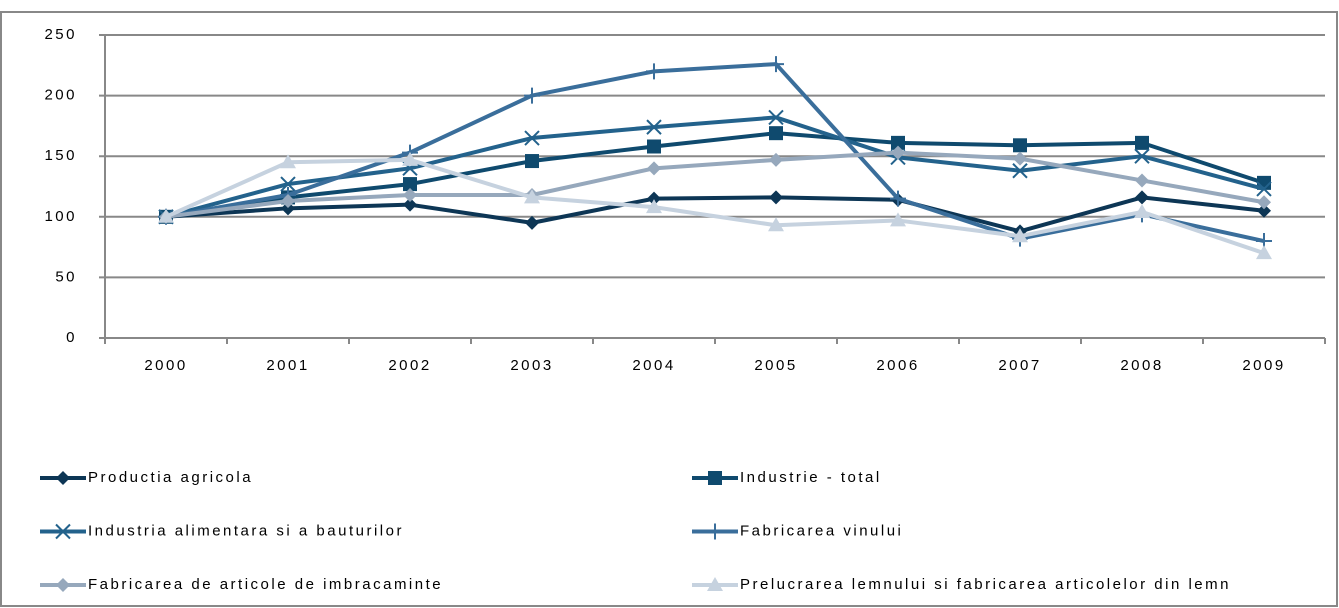  What do you see at coordinates (66, 276) in the screenshot?
I see `y-tick-label: 50` at bounding box center [66, 276].